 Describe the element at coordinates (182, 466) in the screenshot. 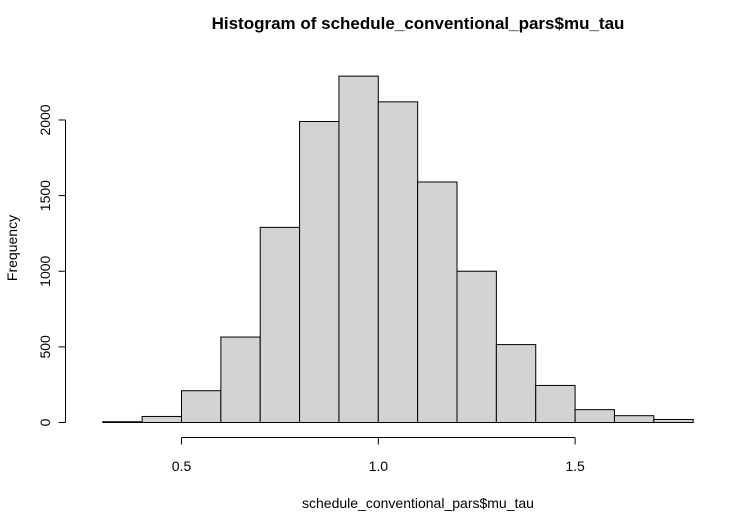

I see `x-tick-label: 0.5` at that location.